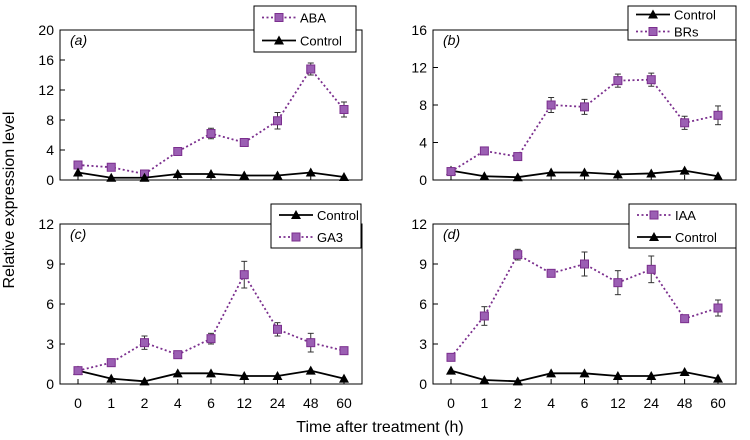  I want to click on legend: Control BRs, so click(682, 23).